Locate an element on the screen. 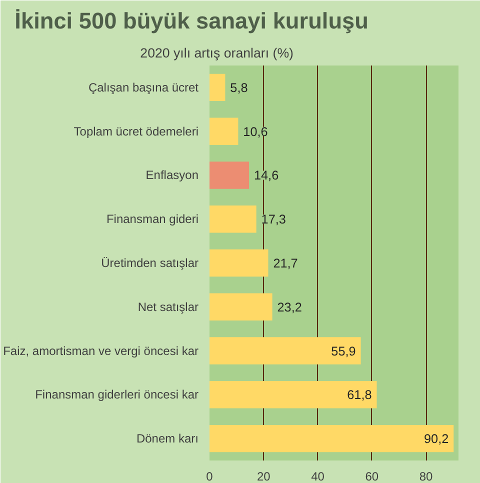 Image resolution: width=480 pixels, height=483 pixels. x-tick-label: 40 is located at coordinates (318, 476).